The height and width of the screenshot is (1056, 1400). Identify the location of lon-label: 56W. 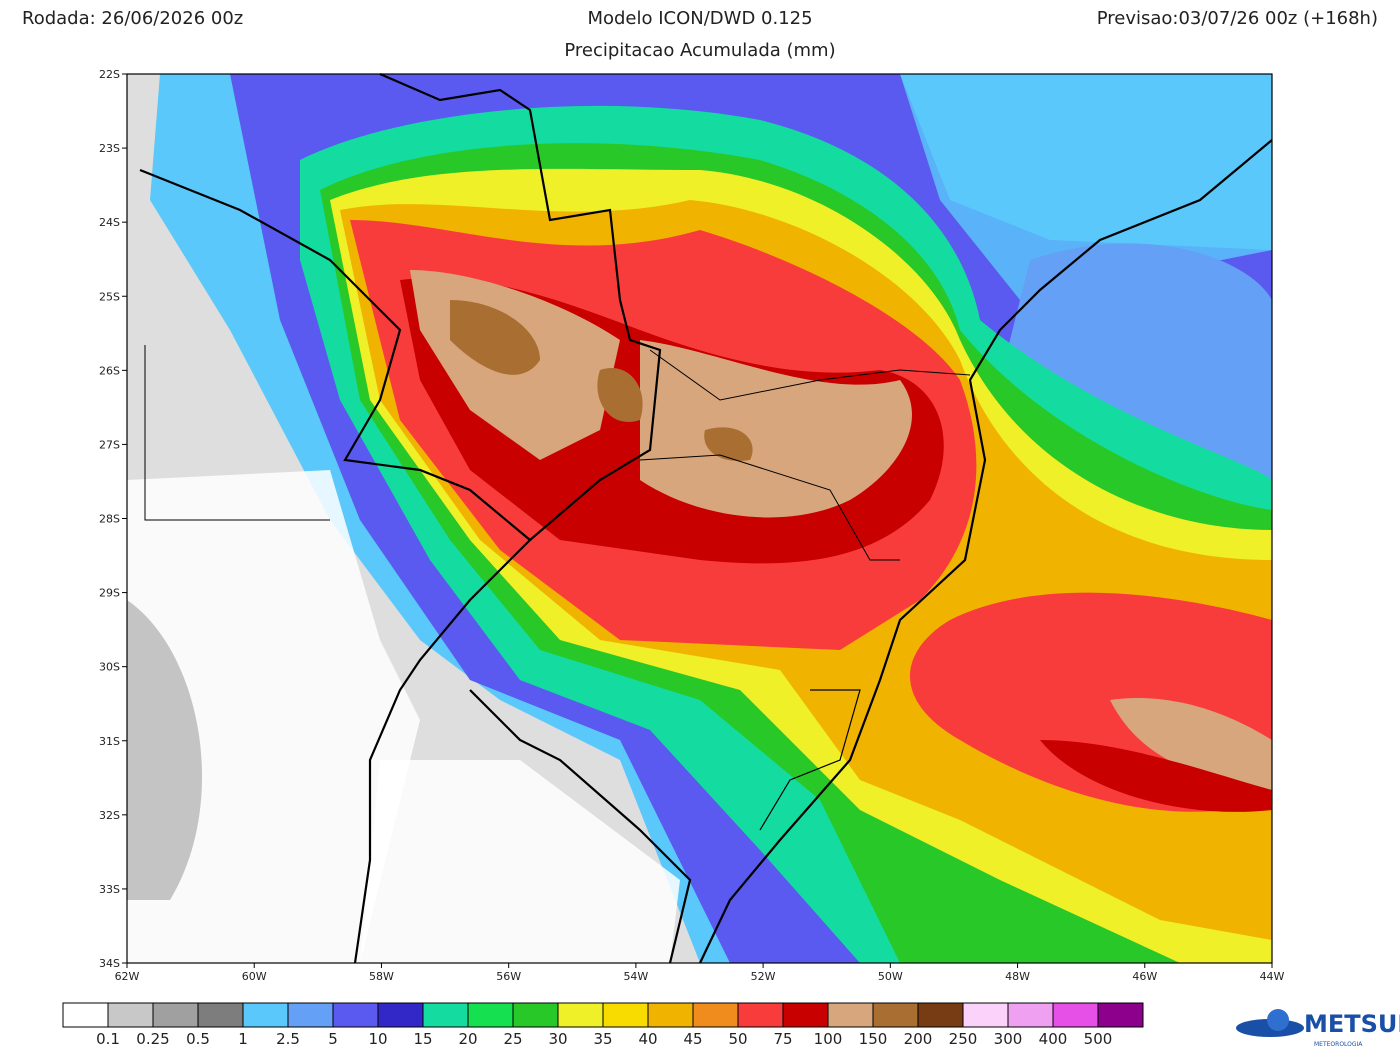
(508, 976).